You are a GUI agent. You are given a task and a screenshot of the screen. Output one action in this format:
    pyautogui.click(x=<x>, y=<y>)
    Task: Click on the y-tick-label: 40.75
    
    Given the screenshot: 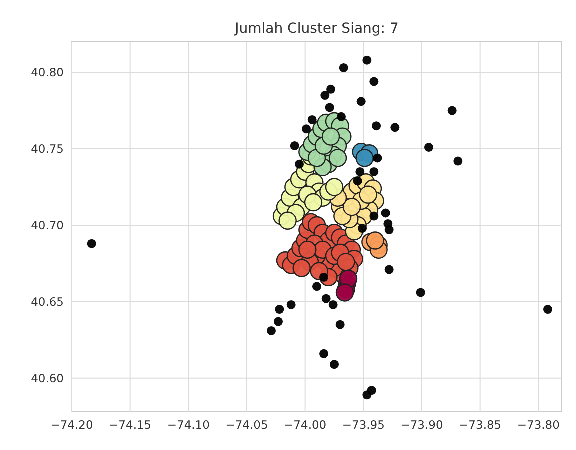 What is the action you would take?
    pyautogui.click(x=47, y=149)
    